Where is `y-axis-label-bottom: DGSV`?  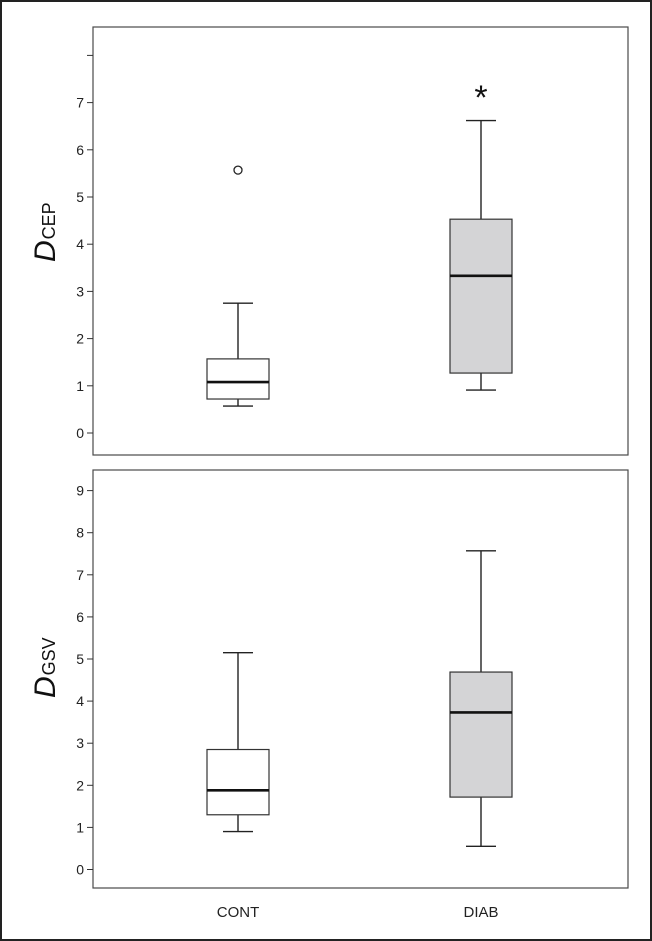 y-axis-label-bottom: DGSV is located at coordinates (45, 667).